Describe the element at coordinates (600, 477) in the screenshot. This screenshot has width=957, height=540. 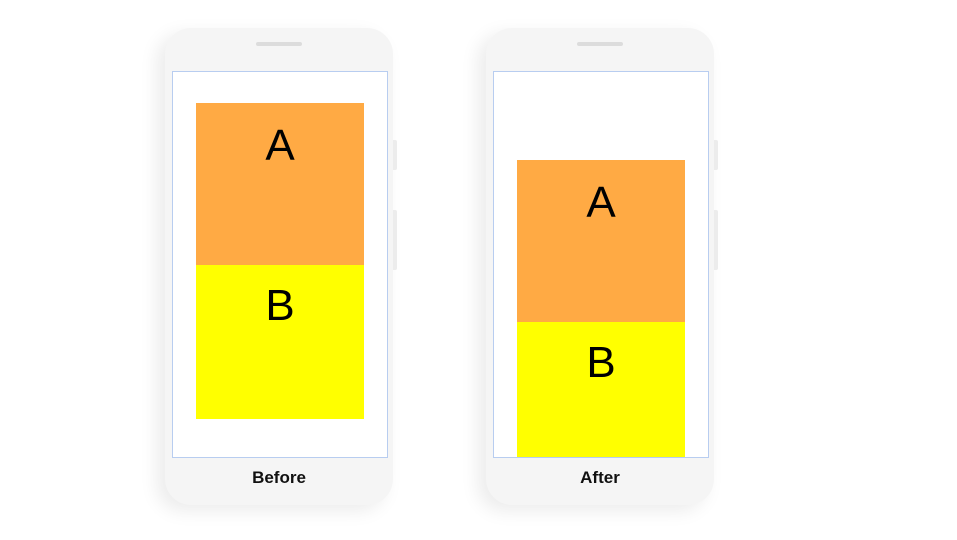
I see `caption-after: After` at that location.